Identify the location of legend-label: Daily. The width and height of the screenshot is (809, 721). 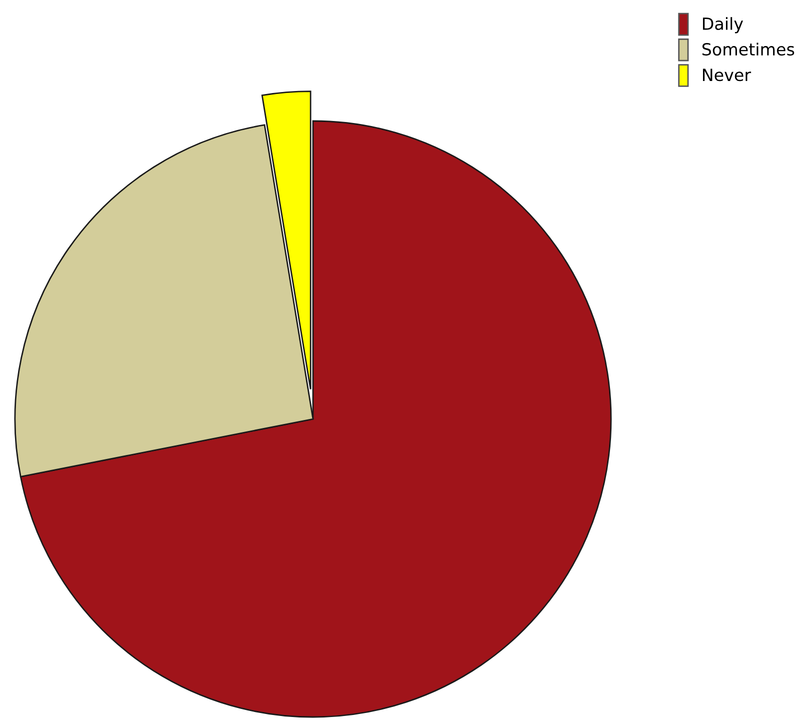
(723, 25).